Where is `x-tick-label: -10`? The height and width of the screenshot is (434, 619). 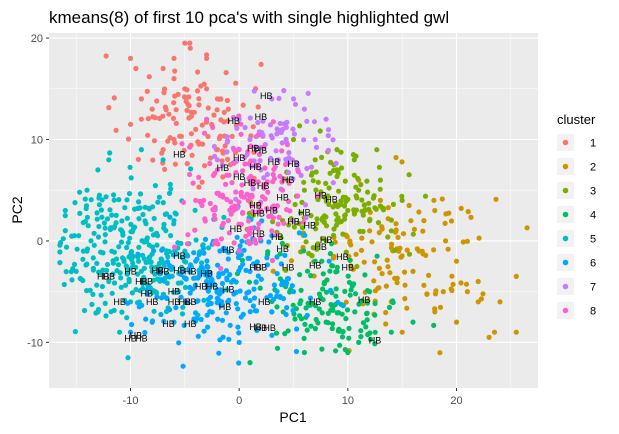 x-tick-label: -10 is located at coordinates (131, 401).